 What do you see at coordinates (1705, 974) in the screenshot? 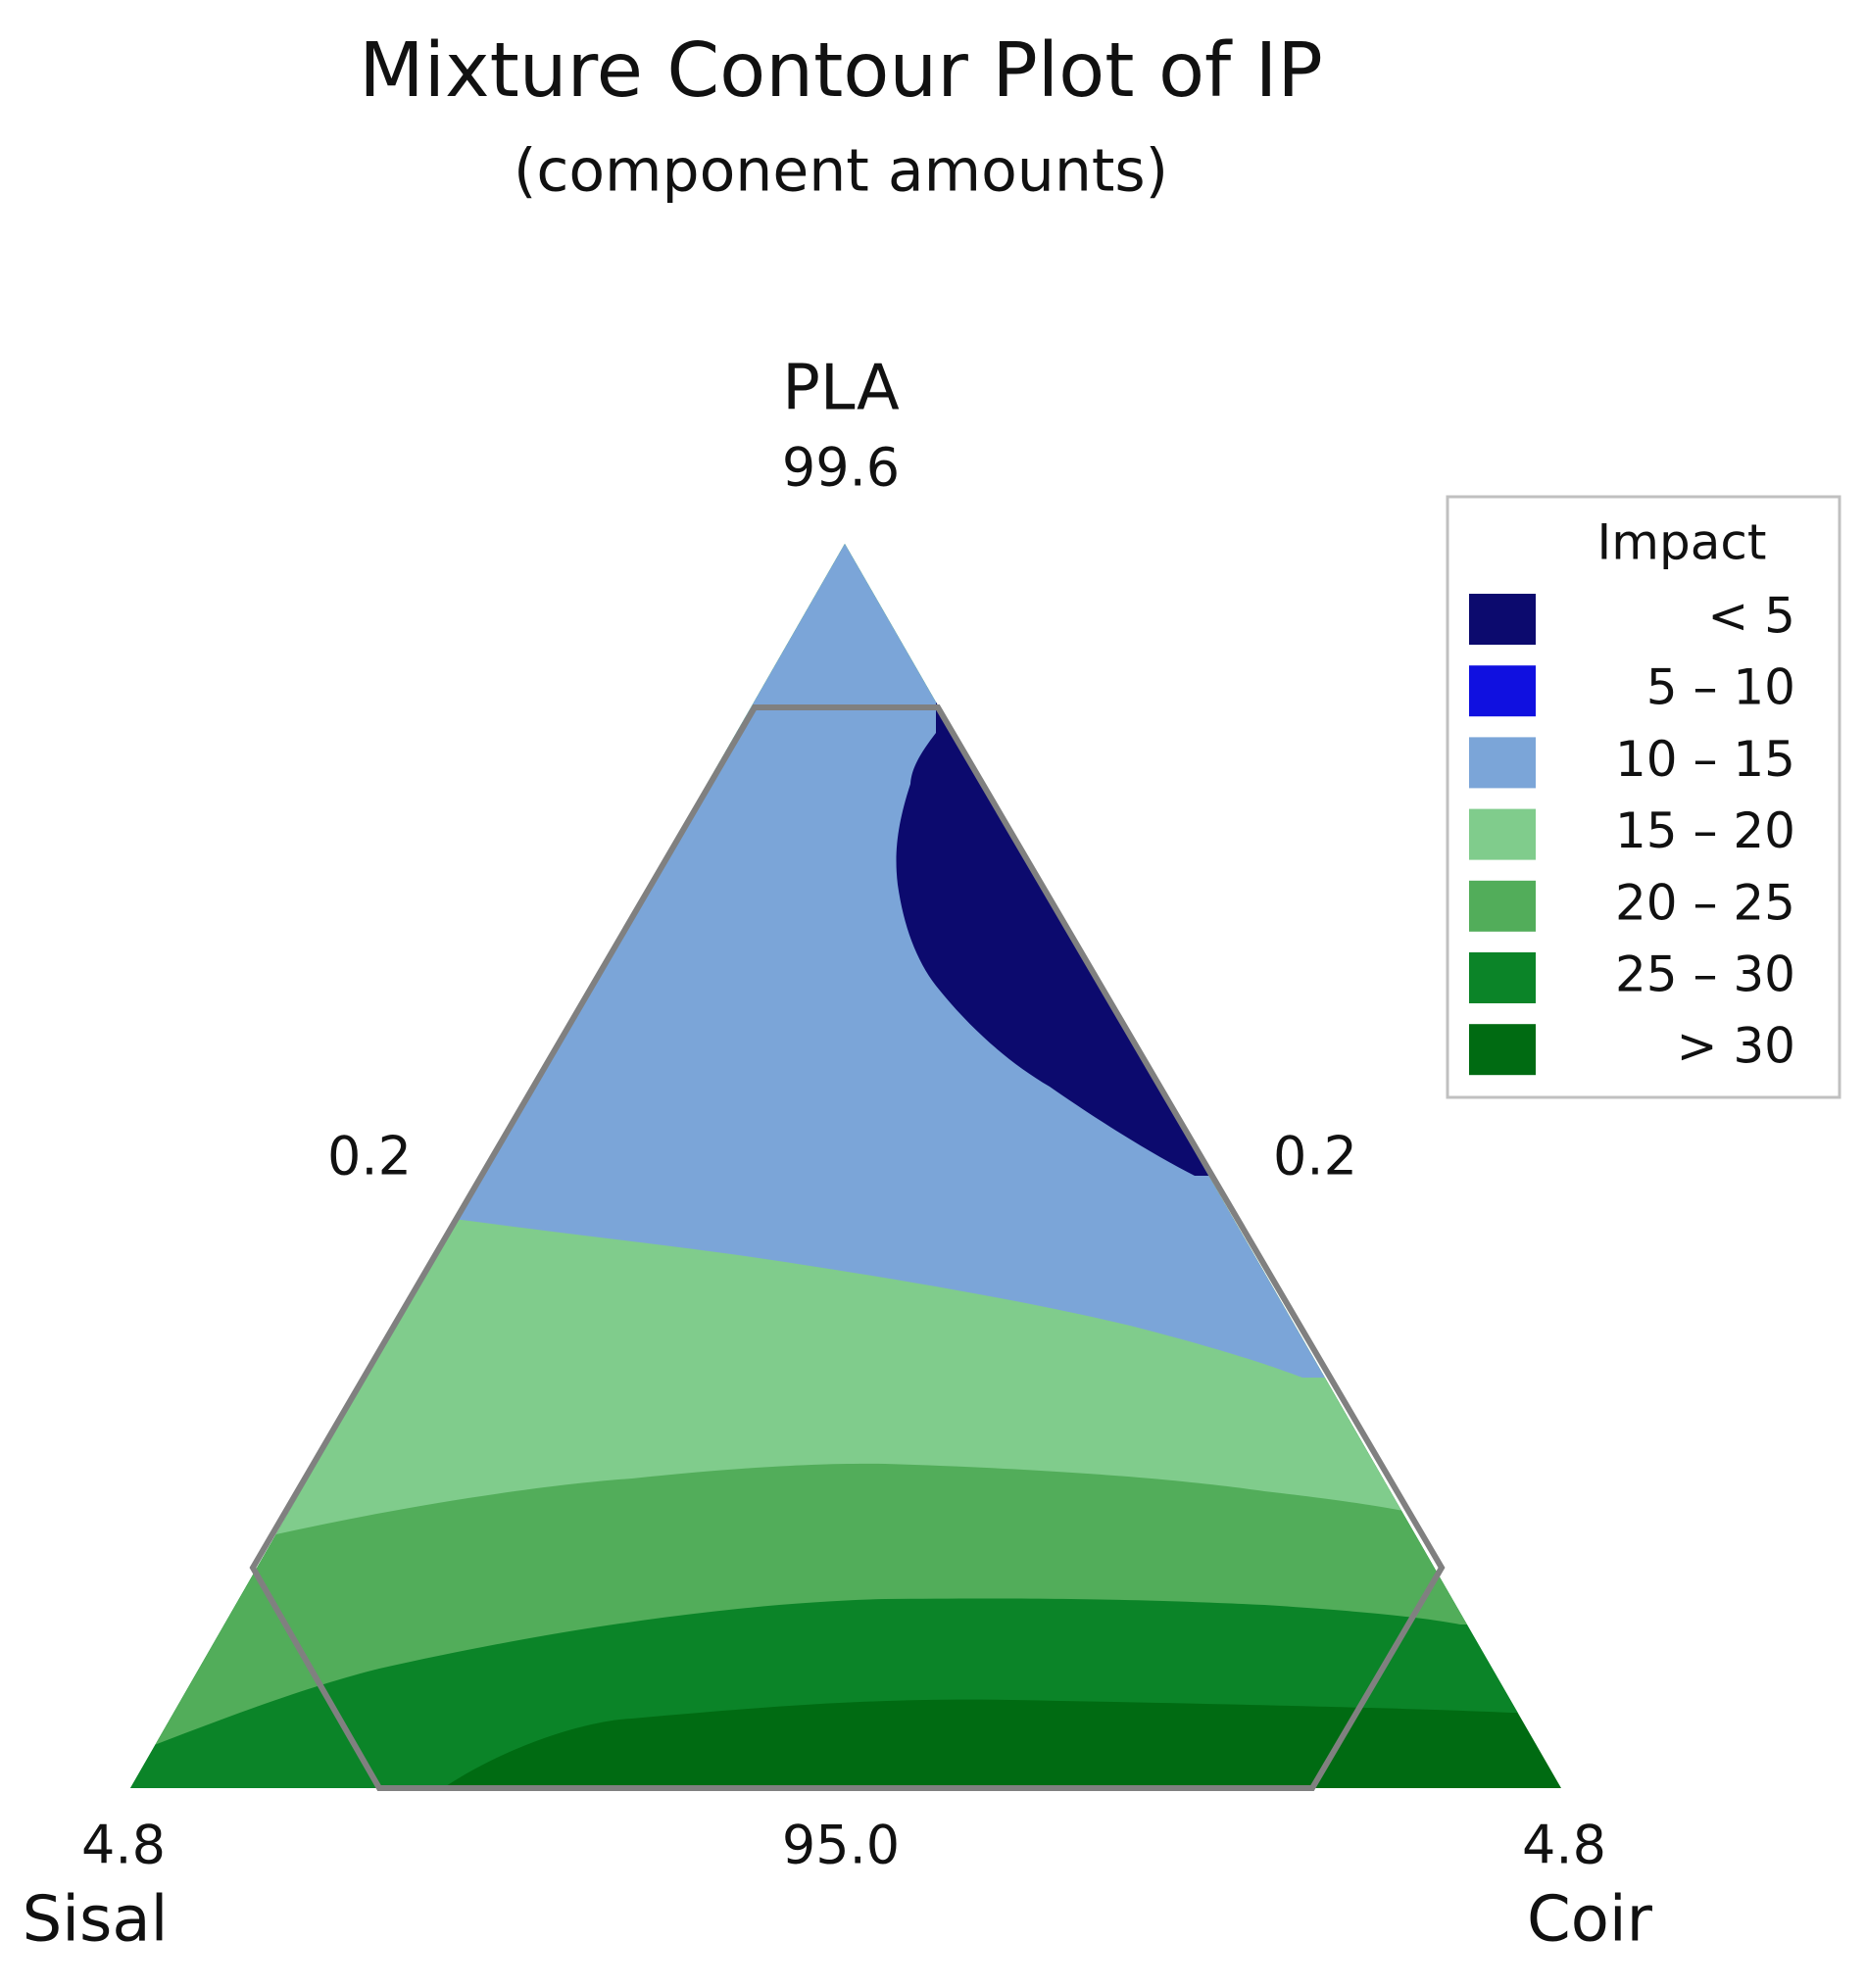
I see `legend-label: 25 – 30` at bounding box center [1705, 974].